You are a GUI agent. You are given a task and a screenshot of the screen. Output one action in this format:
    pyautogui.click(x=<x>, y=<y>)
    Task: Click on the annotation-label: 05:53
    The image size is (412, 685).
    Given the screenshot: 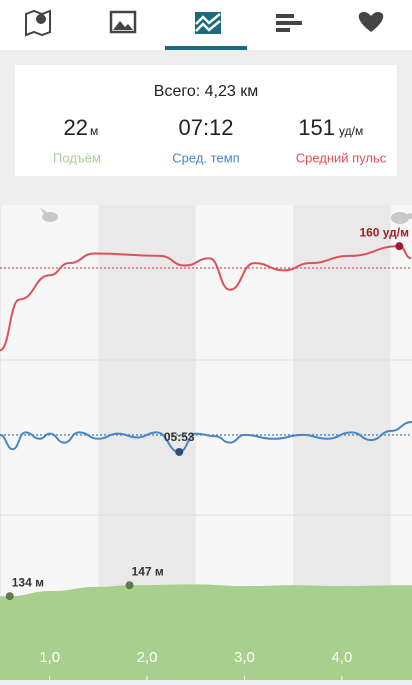 What is the action you would take?
    pyautogui.click(x=179, y=437)
    